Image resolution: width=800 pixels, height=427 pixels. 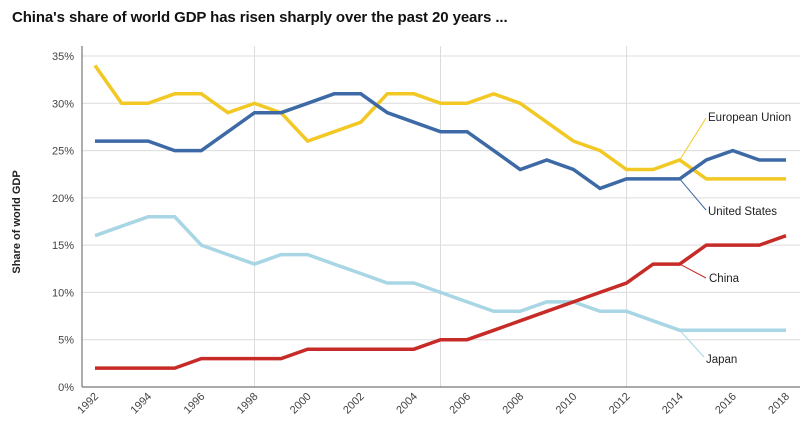 What do you see at coordinates (248, 404) in the screenshot?
I see `x-tick-label: 1998` at bounding box center [248, 404].